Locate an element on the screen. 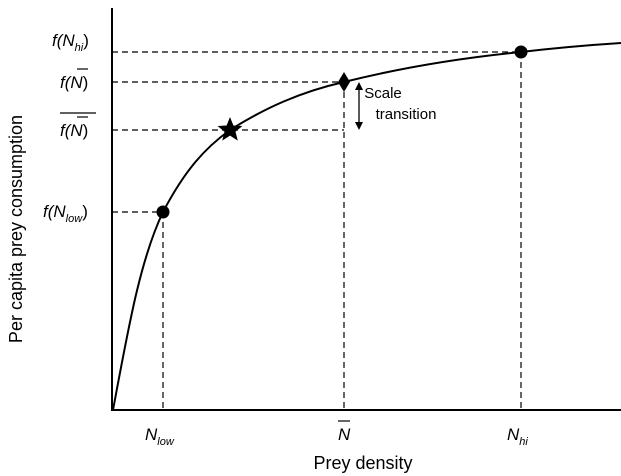 The height and width of the screenshot is (476, 621). x-tick-hi-var: N is located at coordinates (513, 434).